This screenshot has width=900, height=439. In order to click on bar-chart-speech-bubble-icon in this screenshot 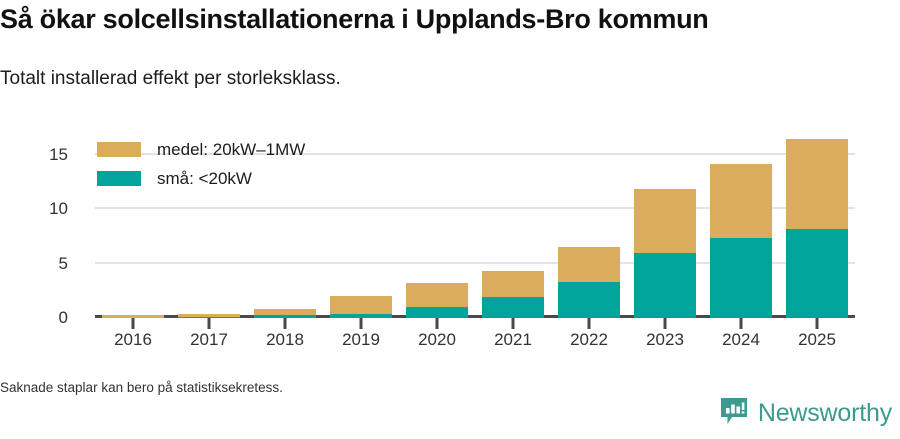, I will do `click(734, 413)`.